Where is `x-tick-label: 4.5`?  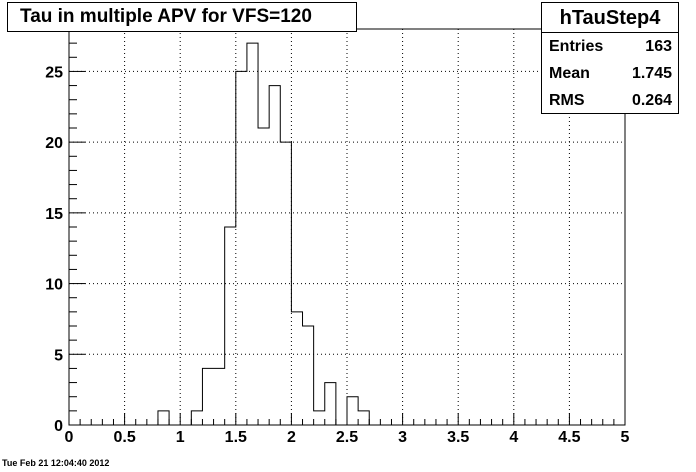
x-tick-label: 4.5 is located at coordinates (569, 437).